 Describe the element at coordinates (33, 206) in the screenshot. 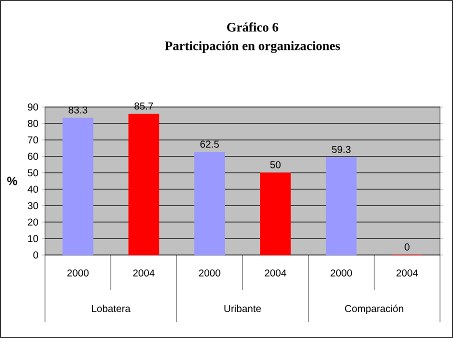

I see `y-tick-label: 30` at that location.